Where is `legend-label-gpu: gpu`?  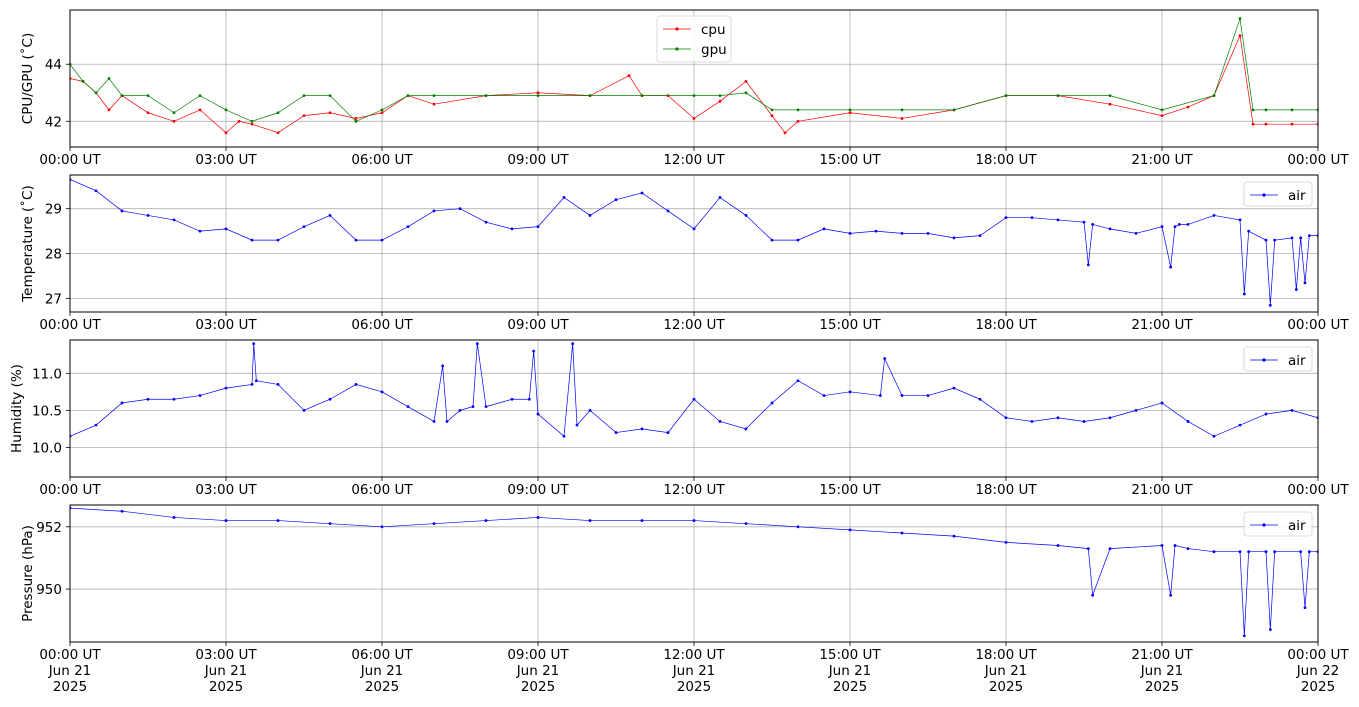
legend-label-gpu: gpu is located at coordinates (714, 50).